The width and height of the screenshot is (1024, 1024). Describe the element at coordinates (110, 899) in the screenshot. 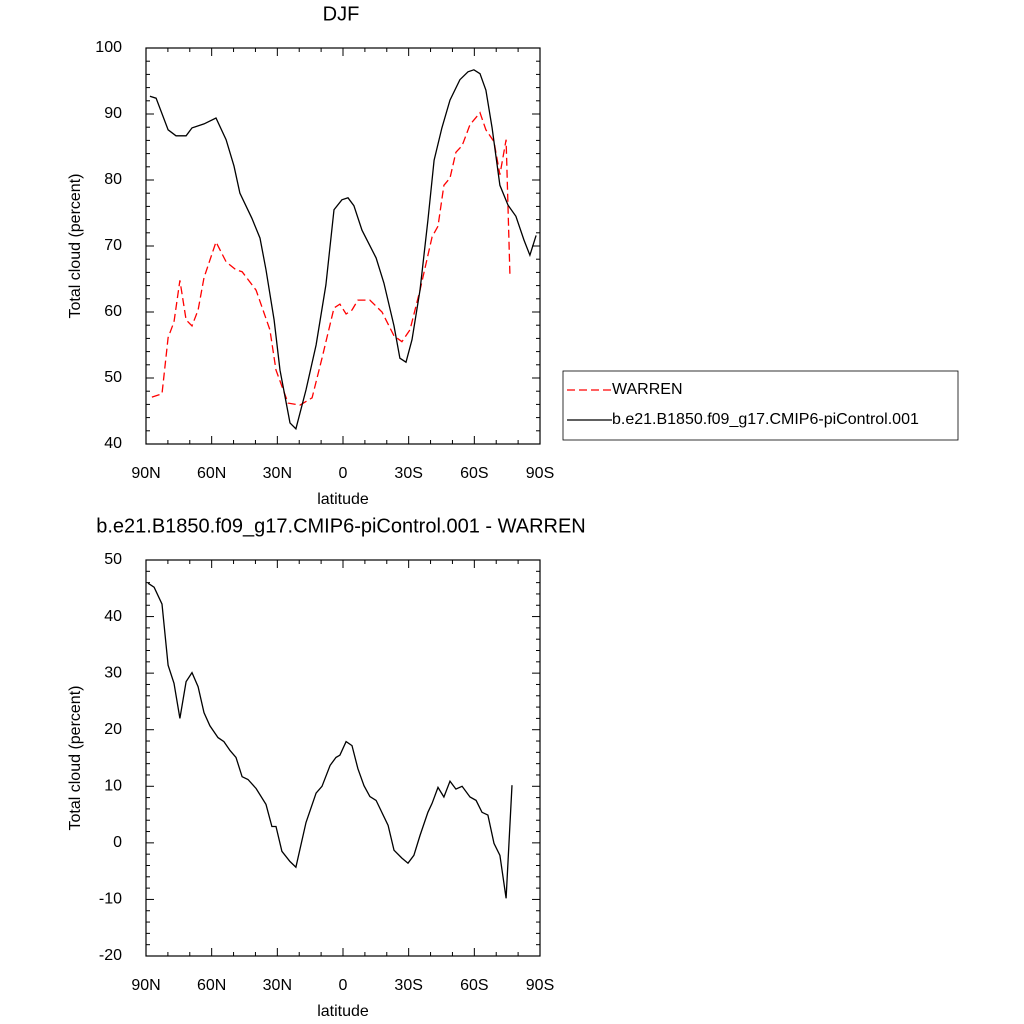

I see `y-tick-label: -10` at that location.